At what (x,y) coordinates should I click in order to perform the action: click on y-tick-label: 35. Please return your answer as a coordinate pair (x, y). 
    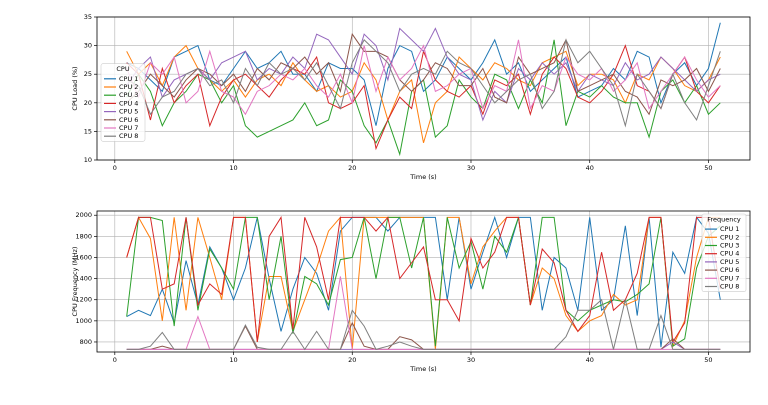
    Looking at the image, I should click on (88, 17).